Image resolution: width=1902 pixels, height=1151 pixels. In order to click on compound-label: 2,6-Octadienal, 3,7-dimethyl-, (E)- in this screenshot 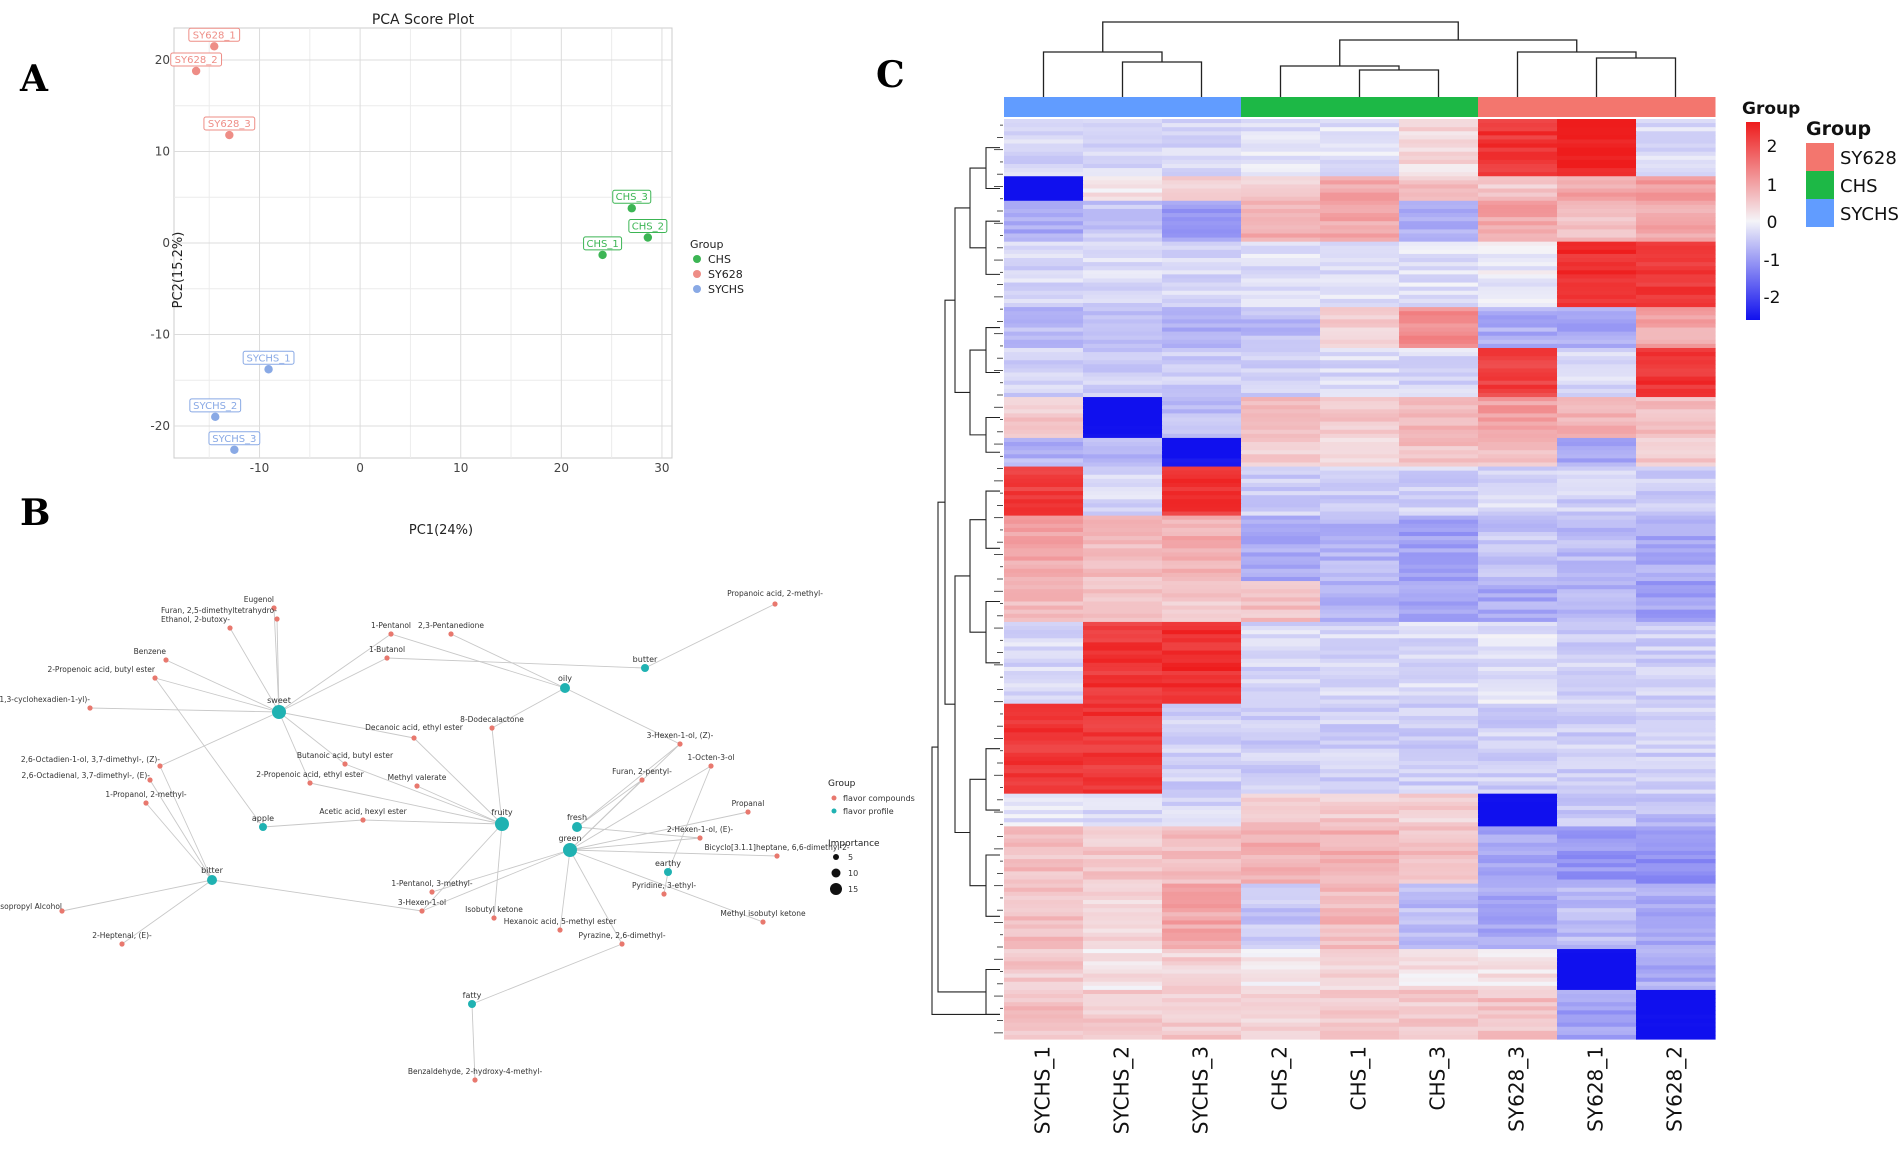, I will do `click(86, 775)`.